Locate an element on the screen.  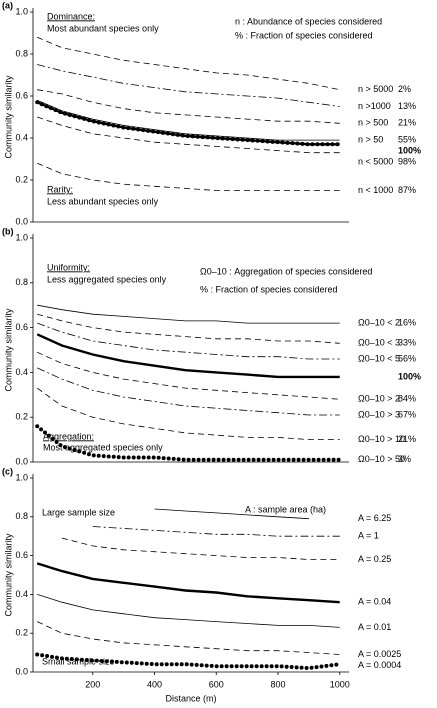
series-pct: 13% is located at coordinates (407, 106).